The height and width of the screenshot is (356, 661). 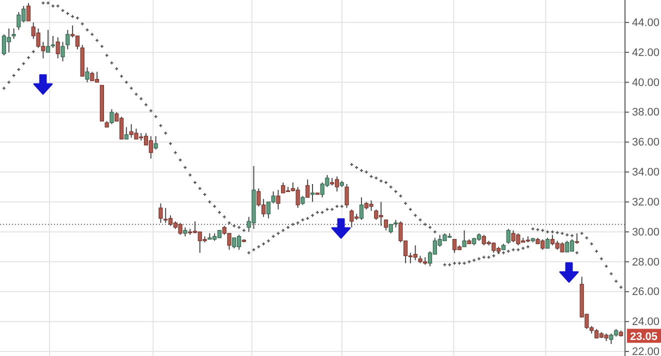 What do you see at coordinates (646, 322) in the screenshot?
I see `y-tick-label: 24.00` at bounding box center [646, 322].